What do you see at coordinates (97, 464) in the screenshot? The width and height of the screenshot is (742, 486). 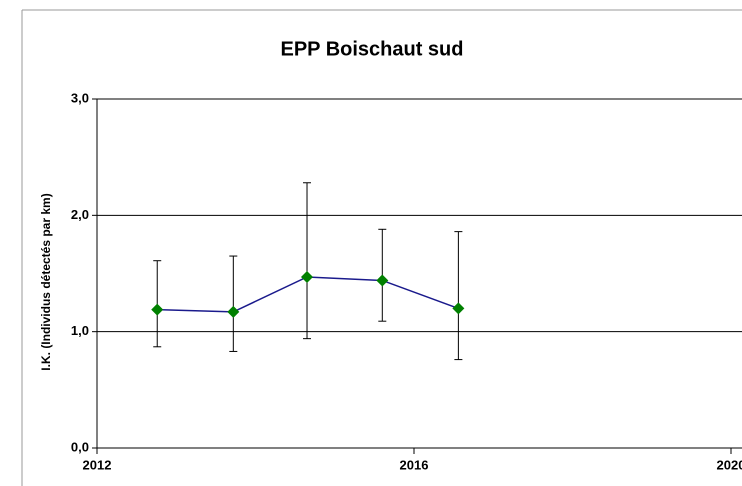 I see `x-tick-label: 2012` at bounding box center [97, 464].